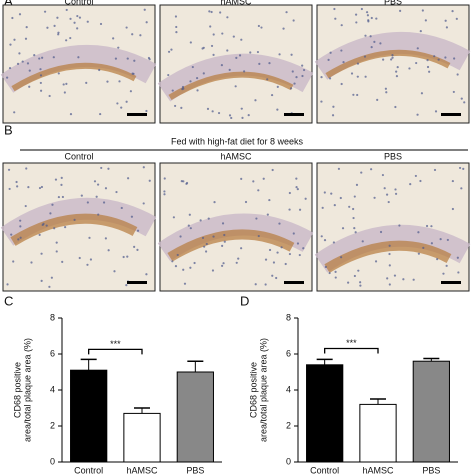 The image size is (474, 474). Describe the element at coordinates (17, 390) in the screenshot. I see `y-axis-label: CD68 positive` at that location.